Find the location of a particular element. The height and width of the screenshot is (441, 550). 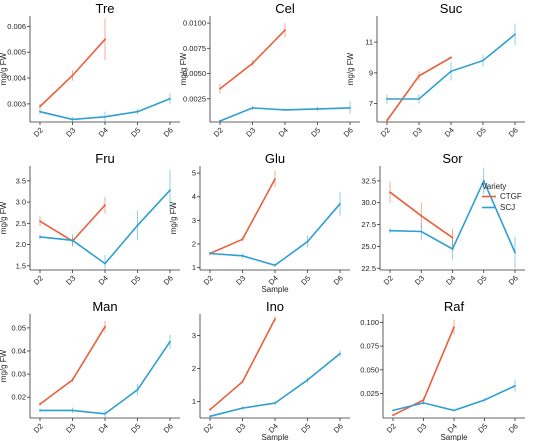

y-tick-label: 0.025 is located at coordinates (369, 393).